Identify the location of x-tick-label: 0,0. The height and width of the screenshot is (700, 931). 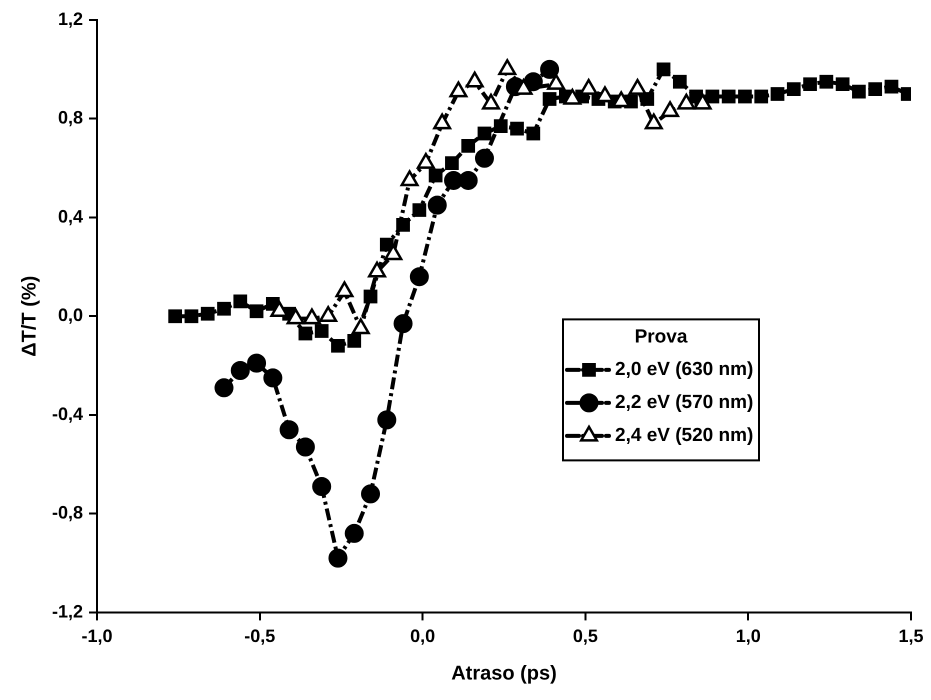
(423, 636).